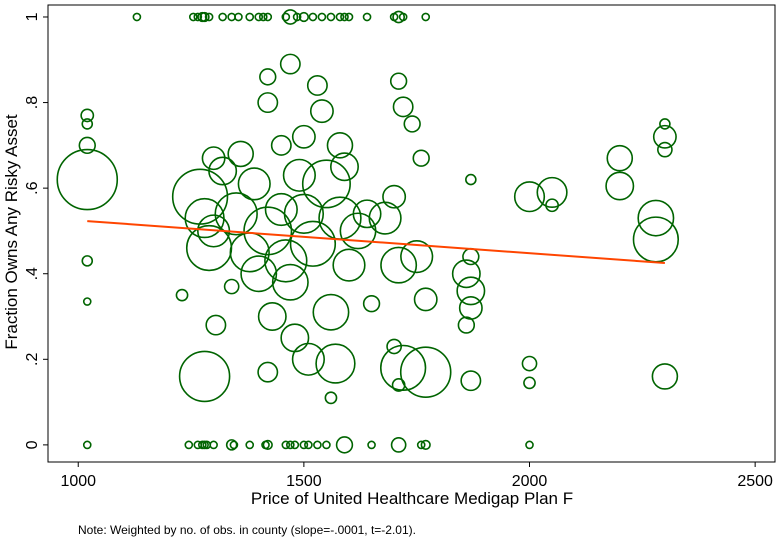 This screenshot has height=544, width=784. Describe the element at coordinates (32, 16) in the screenshot. I see `y-tick-label: 1` at that location.